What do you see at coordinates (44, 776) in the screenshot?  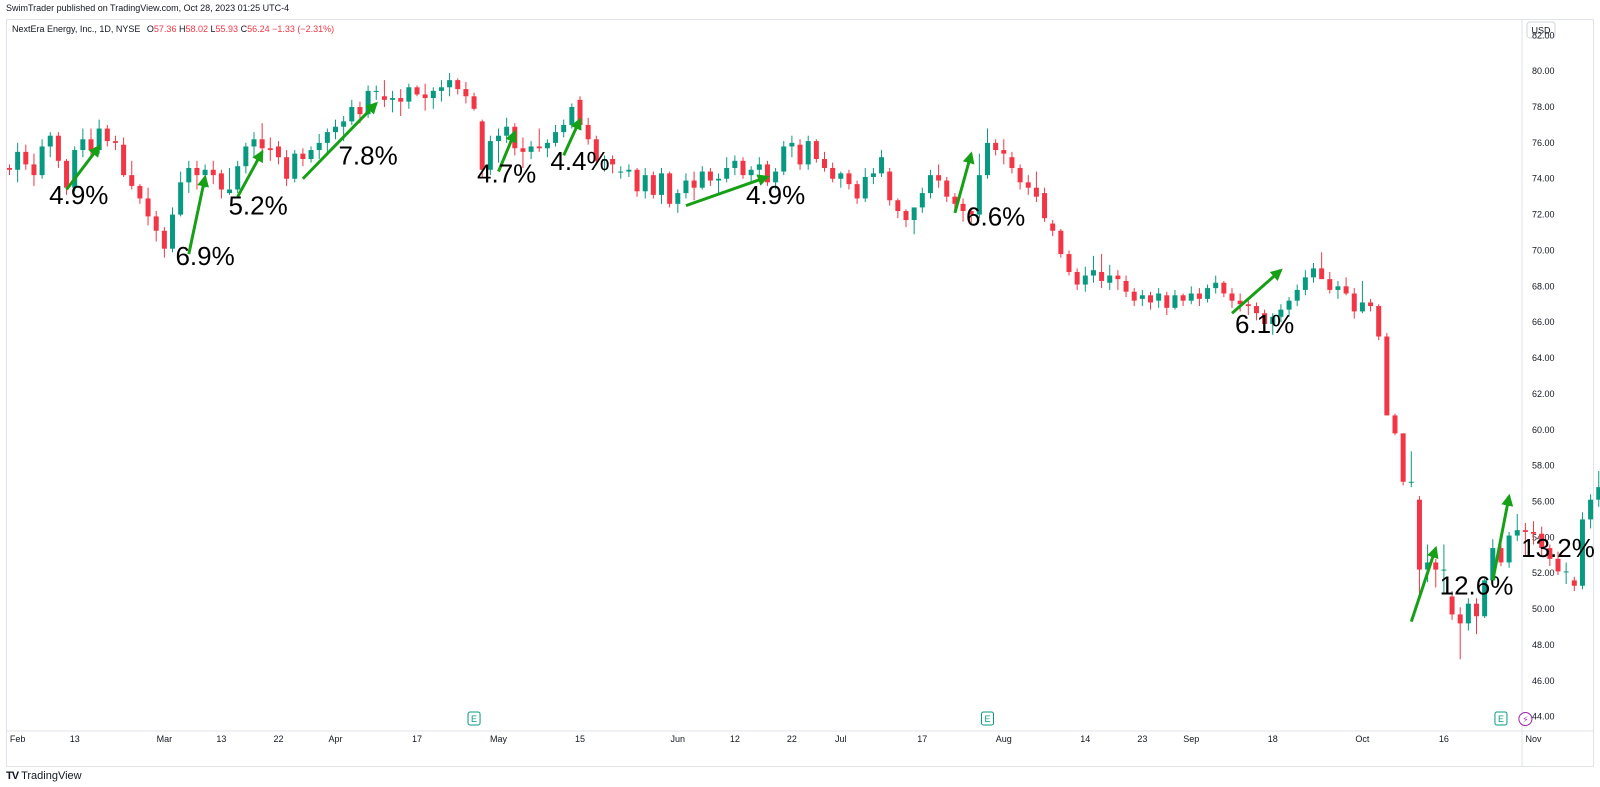 I see `tradingview-brand: TV TradingView` at bounding box center [44, 776].